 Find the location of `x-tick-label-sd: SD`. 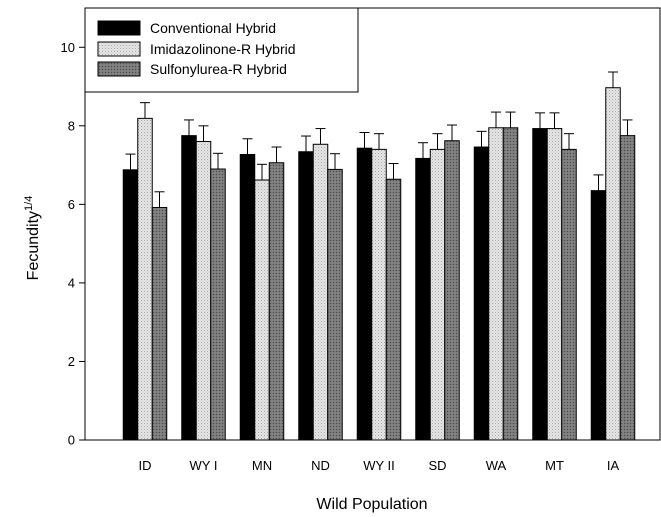

x-tick-label-sd: SD is located at coordinates (437, 465).